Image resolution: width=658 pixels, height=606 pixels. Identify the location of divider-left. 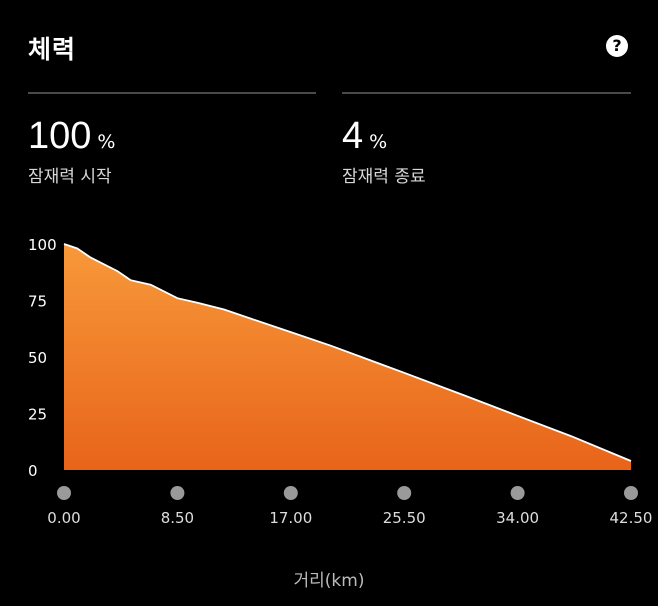
(172, 93).